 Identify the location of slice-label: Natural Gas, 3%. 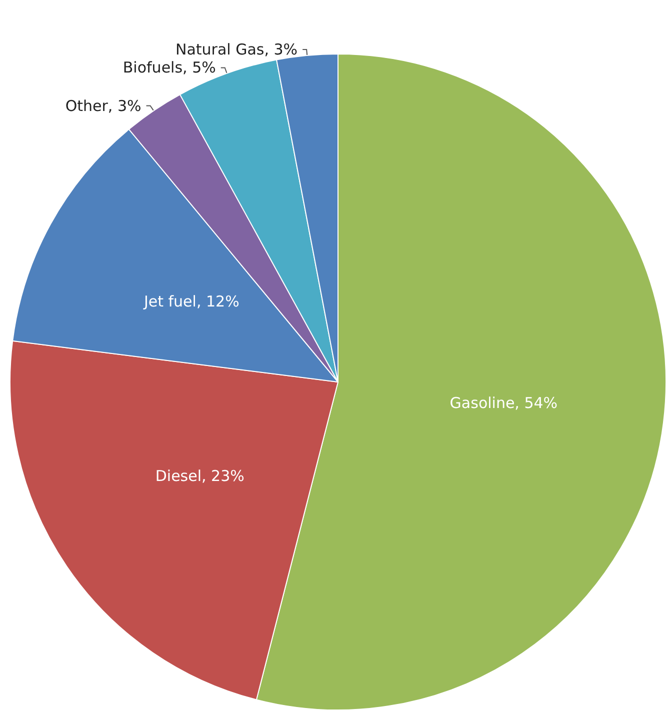
(237, 49).